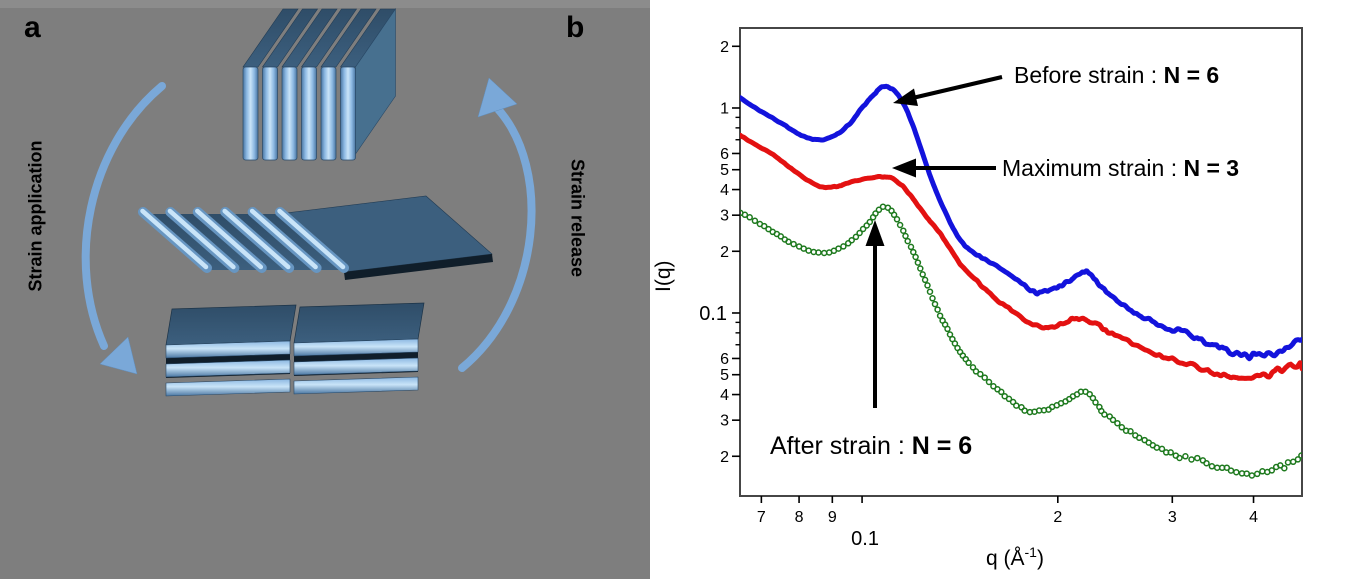  What do you see at coordinates (319, 84) in the screenshot?
I see `stacked-plates-before-strain` at bounding box center [319, 84].